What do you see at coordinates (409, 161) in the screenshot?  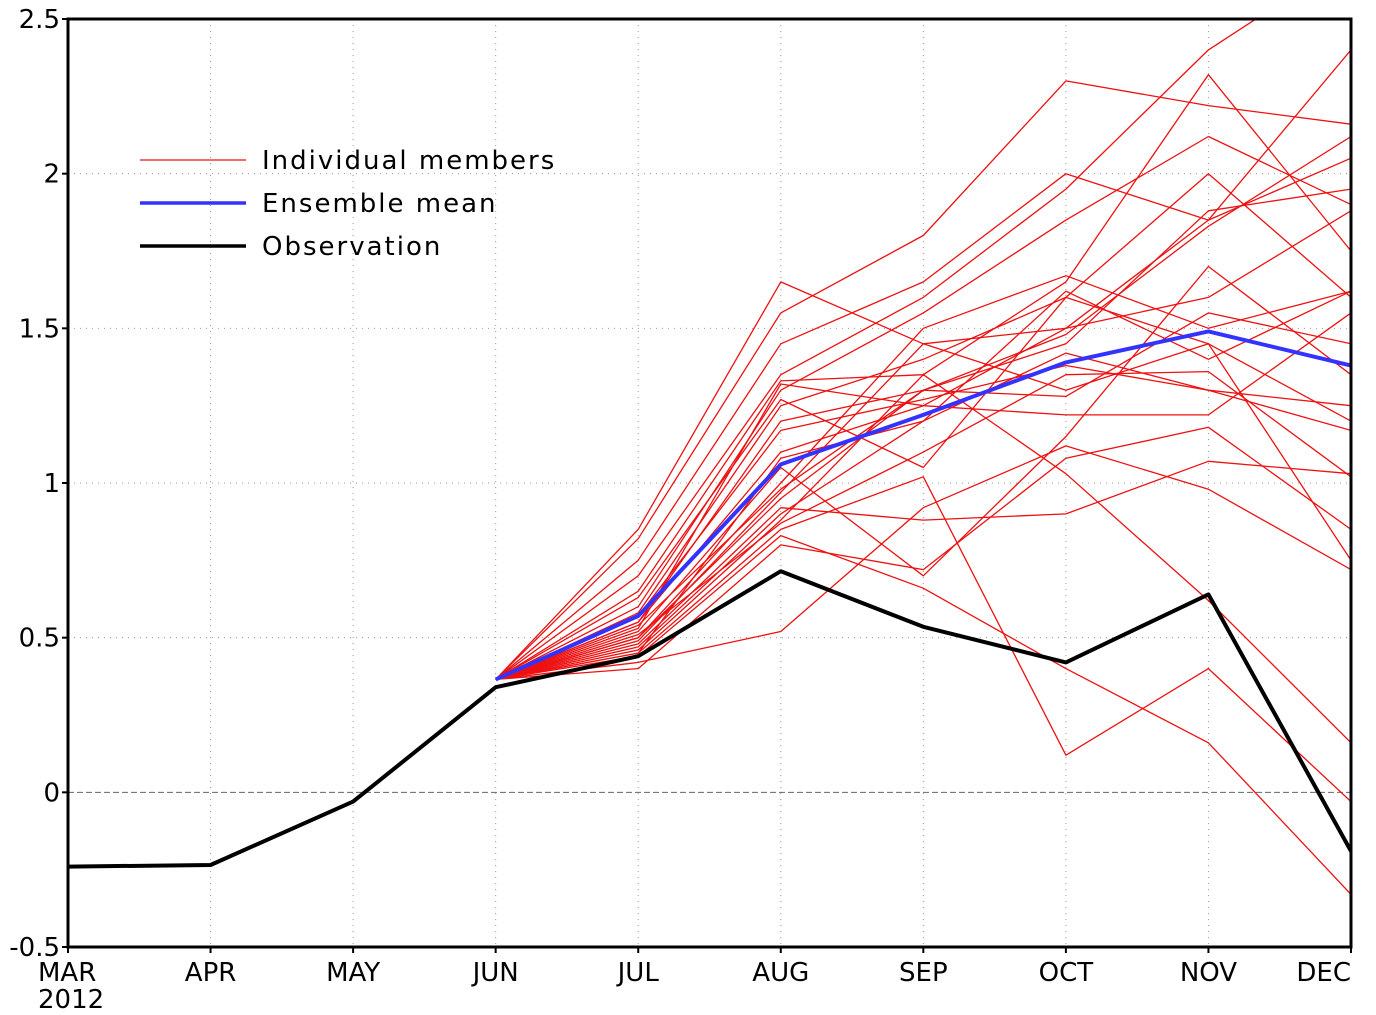 I see `legend-label: Individual members` at bounding box center [409, 161].